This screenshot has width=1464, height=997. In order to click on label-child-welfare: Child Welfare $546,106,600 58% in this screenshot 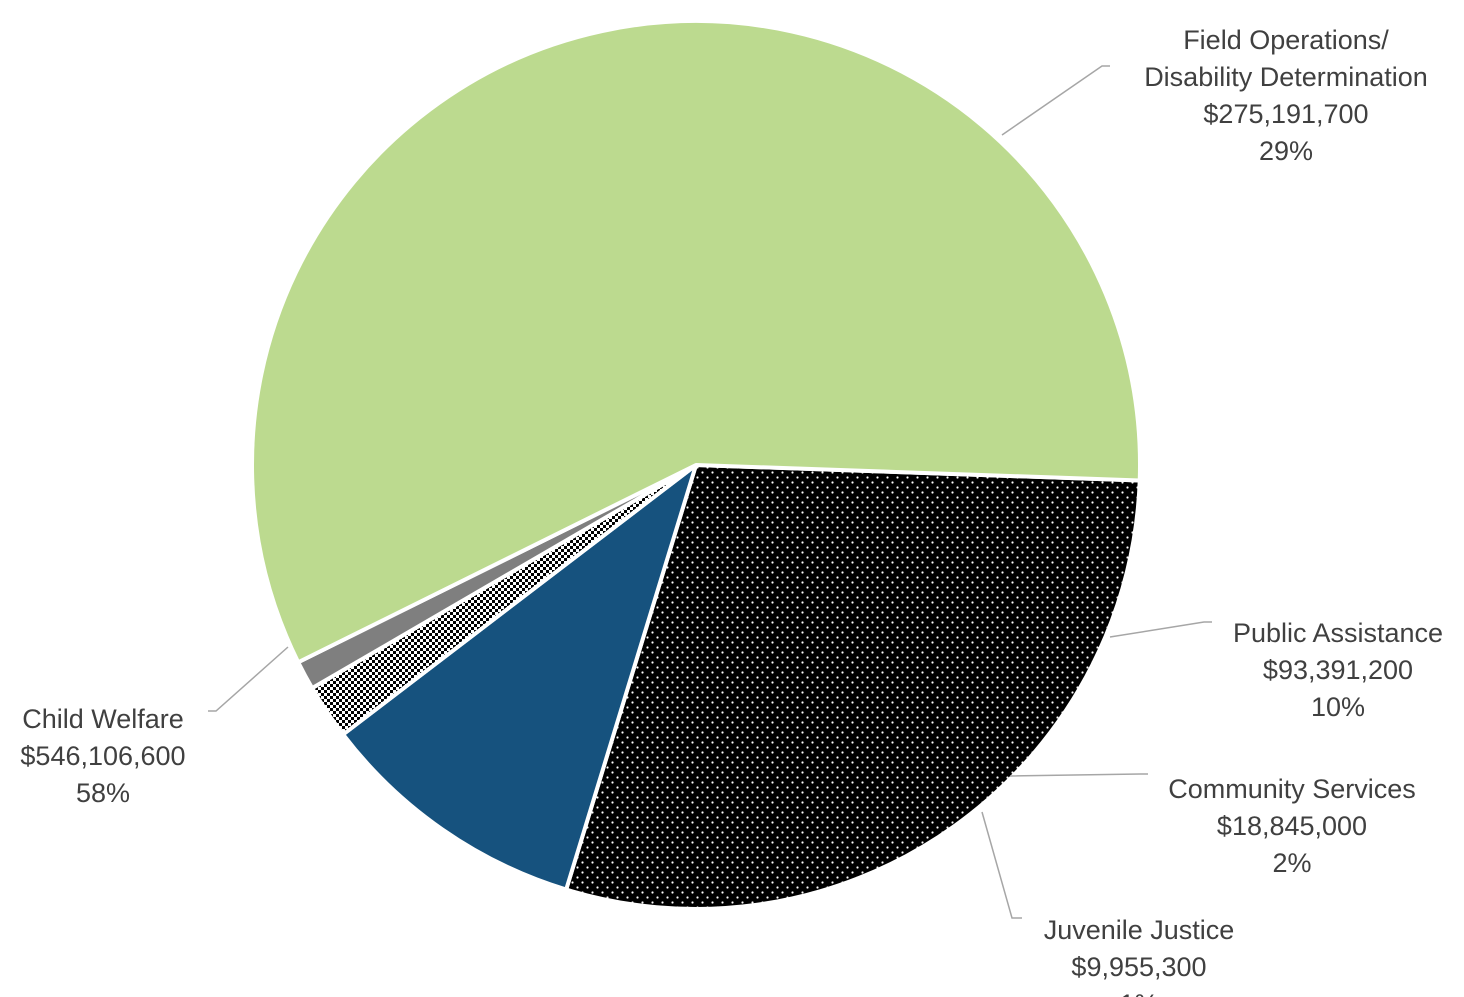, I will do `click(102, 756)`.